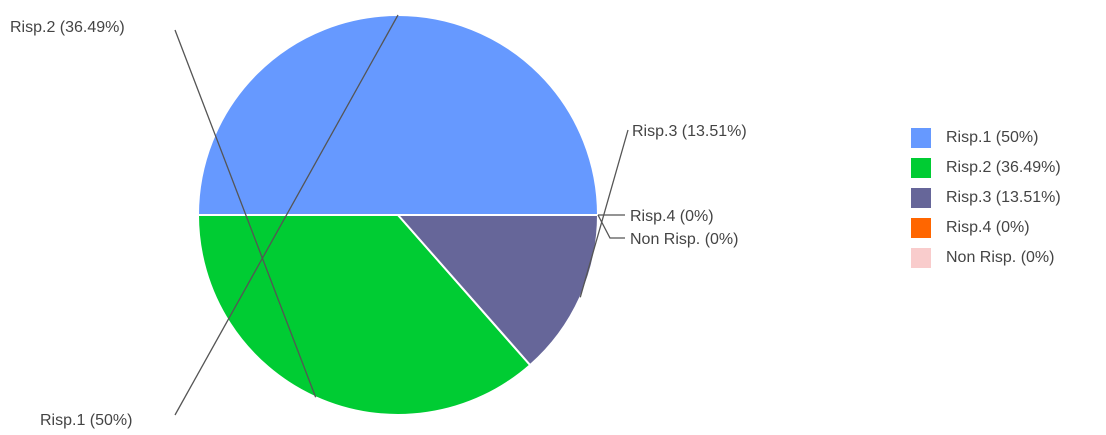  What do you see at coordinates (611, 226) in the screenshot?
I see `leader-line-non-risp` at bounding box center [611, 226].